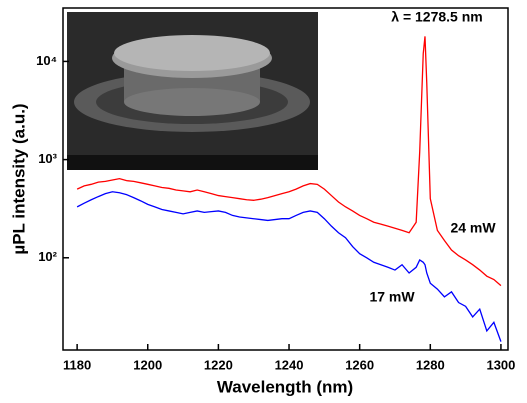 This screenshot has height=403, width=527. I want to click on series-annotation: 17 mW, so click(392, 297).